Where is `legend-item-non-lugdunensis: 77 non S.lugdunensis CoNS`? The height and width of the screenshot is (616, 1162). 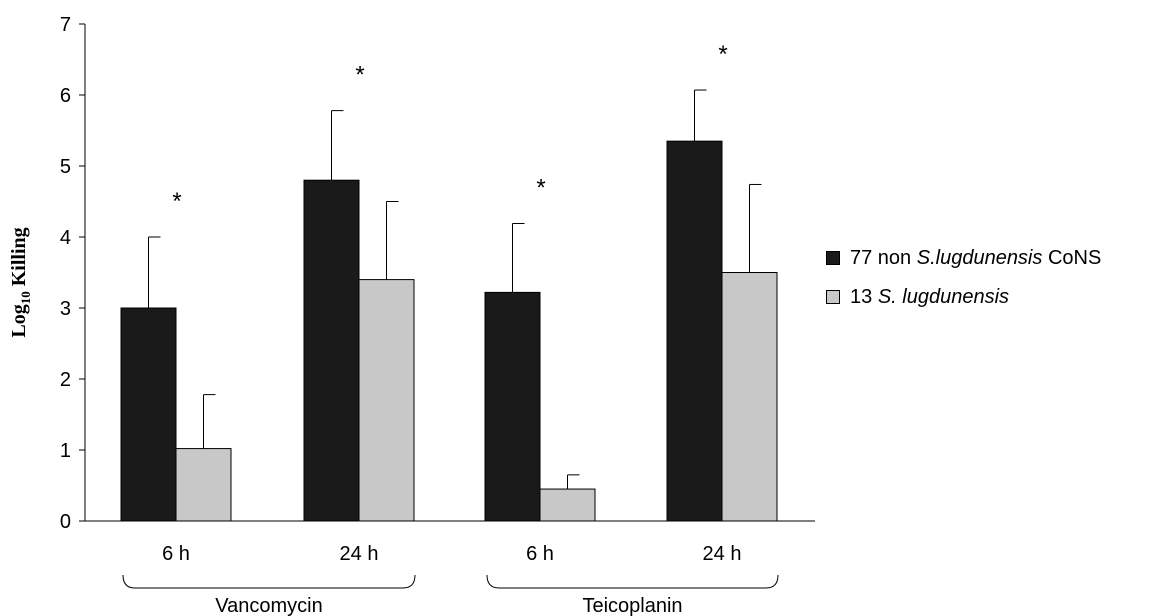 legend-item-non-lugdunensis: 77 non S.lugdunensis CoNS is located at coordinates (963, 258).